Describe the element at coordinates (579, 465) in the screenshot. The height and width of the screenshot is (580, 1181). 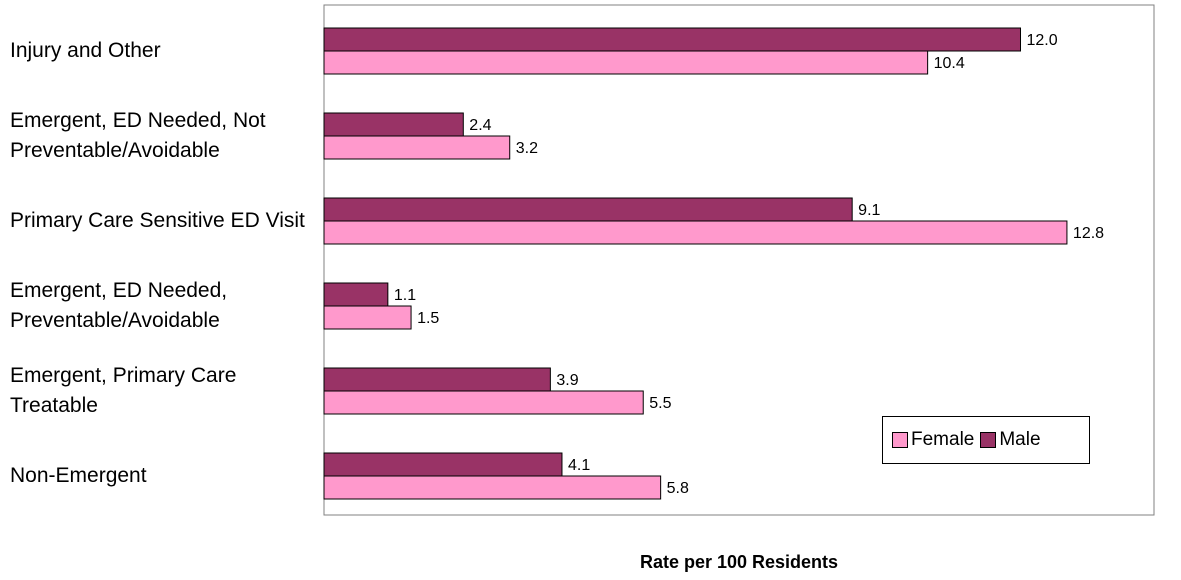
I see `value-label-male-5: 4.1` at that location.